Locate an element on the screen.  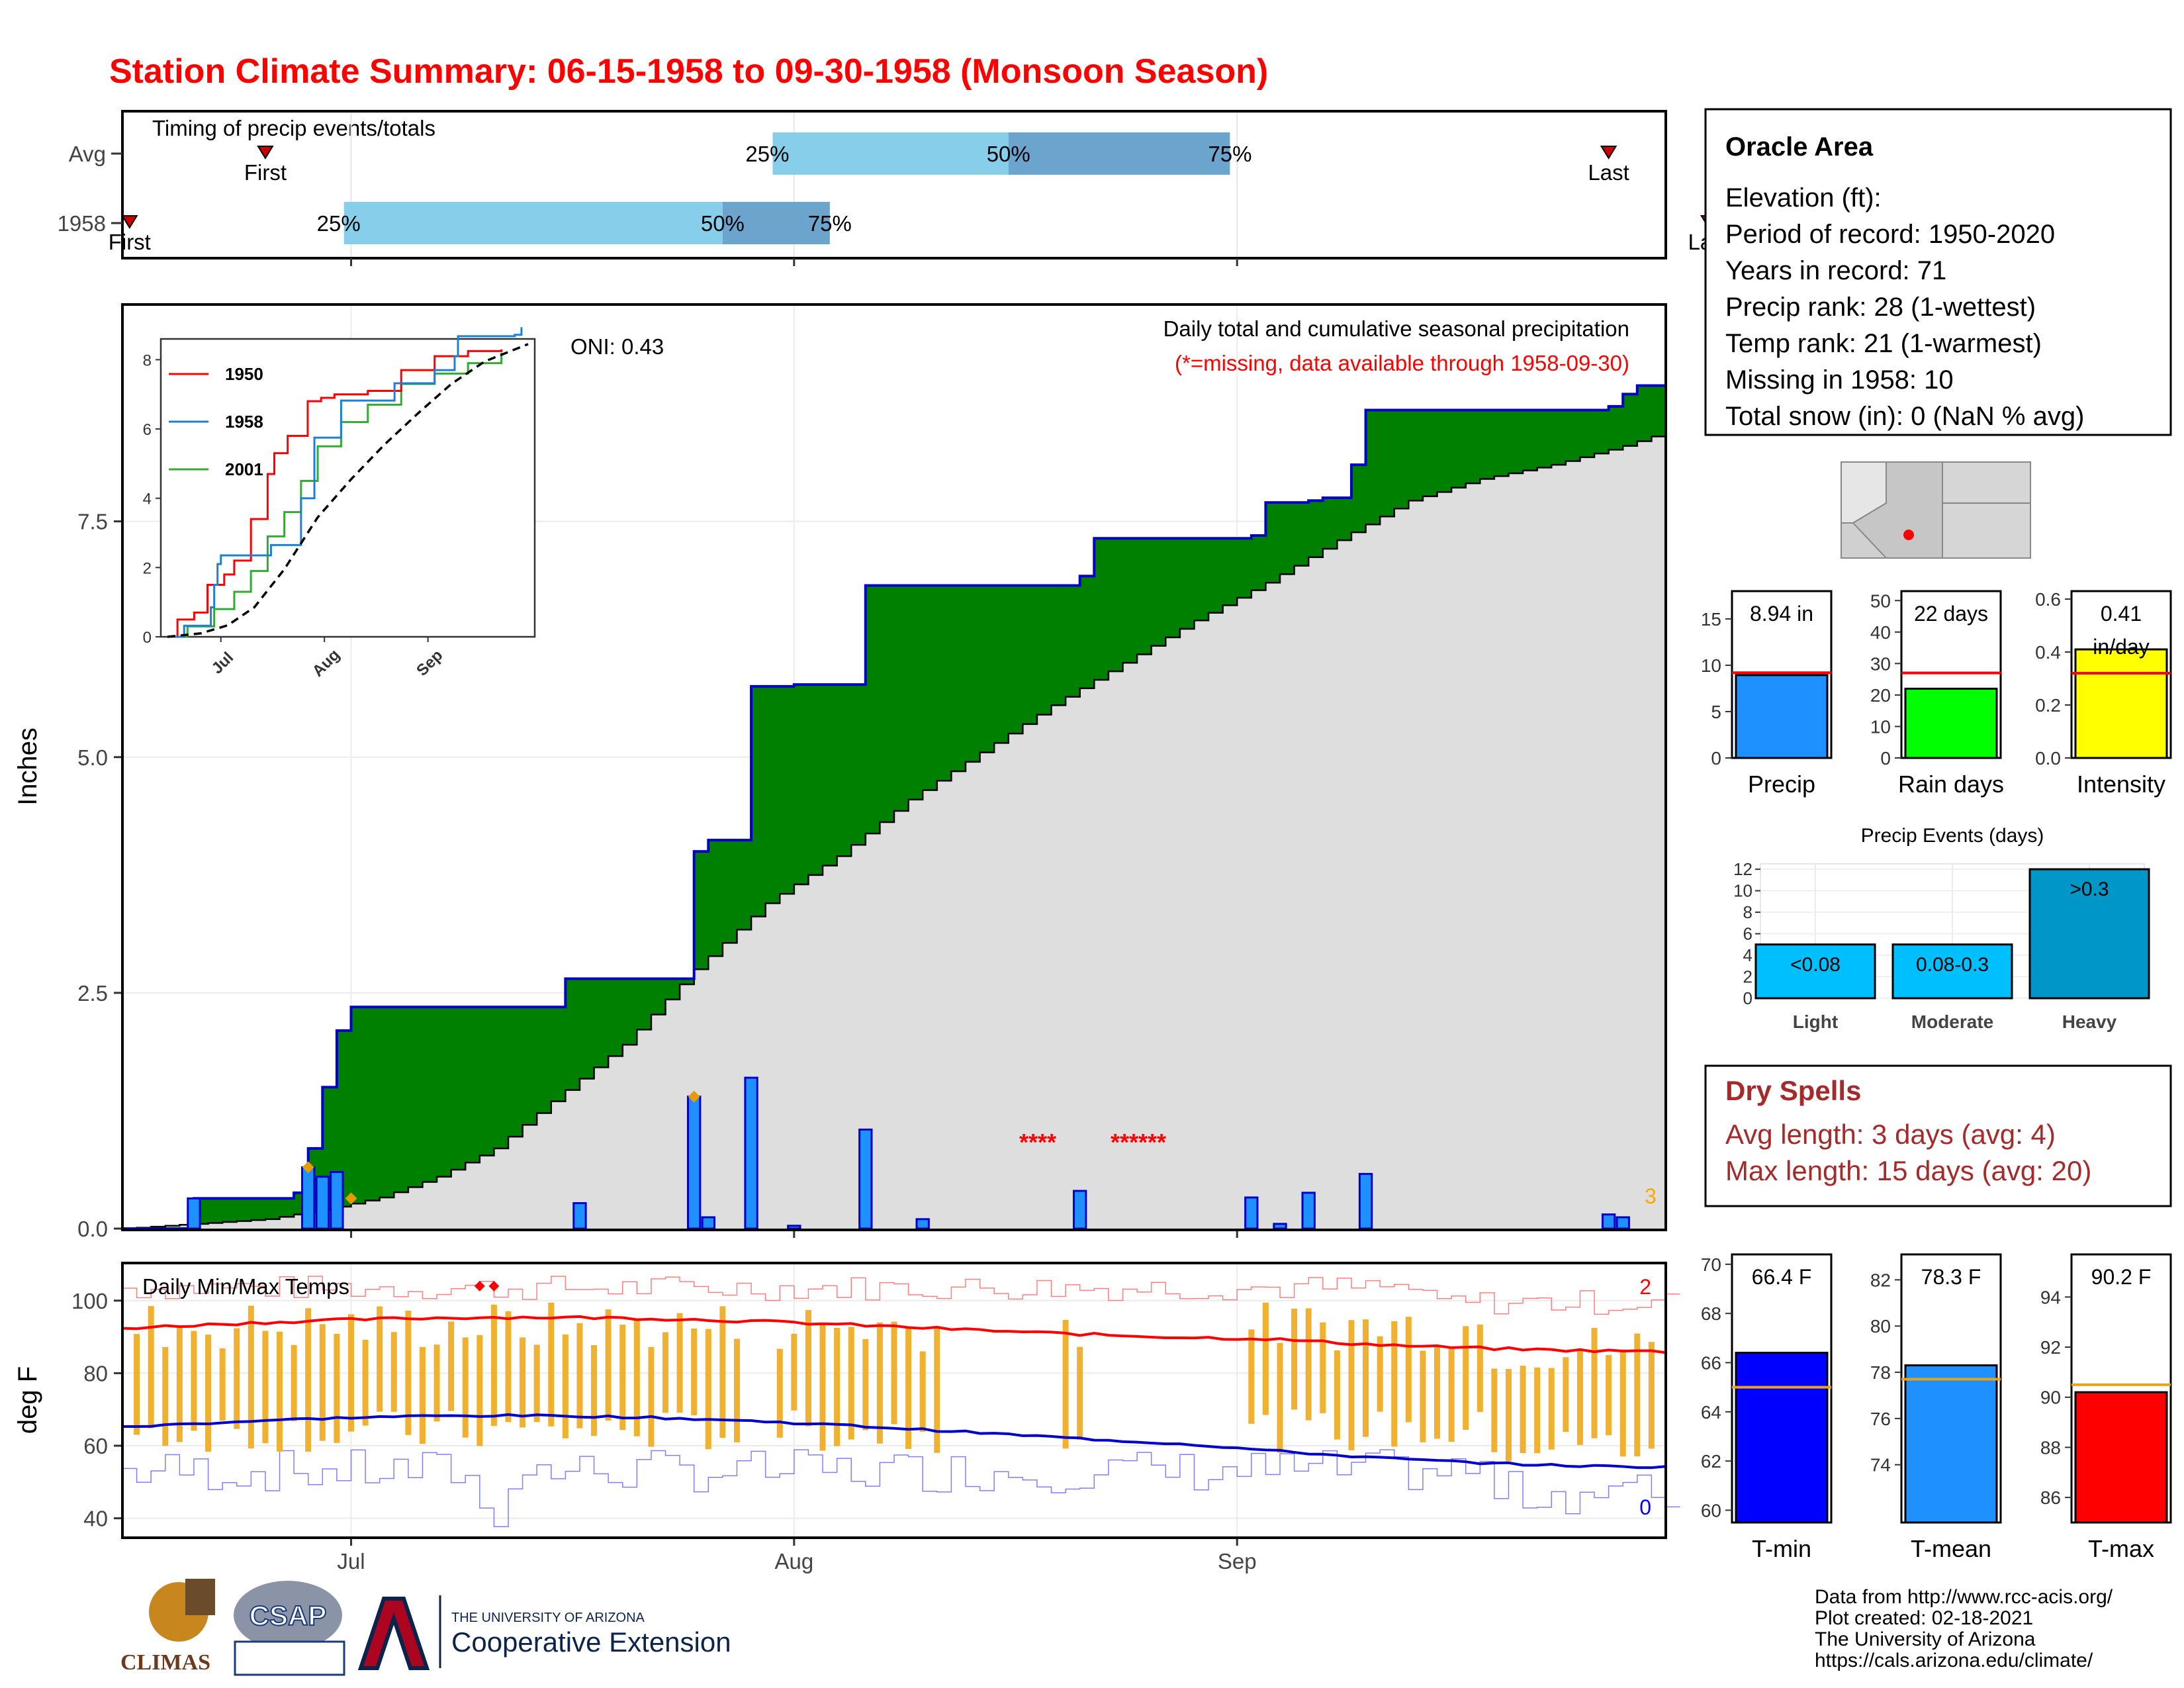
events-tick-label: 6 is located at coordinates (1747, 934).